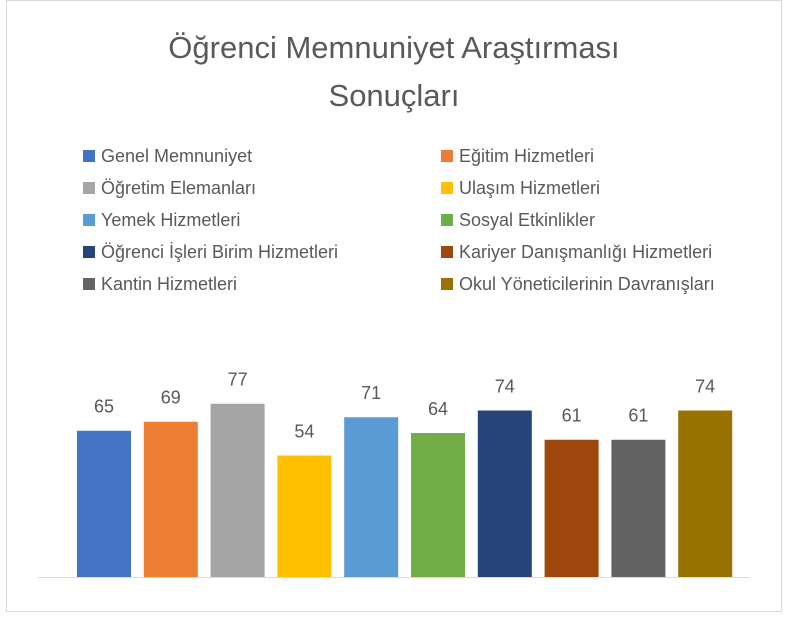  Describe the element at coordinates (527, 220) in the screenshot. I see `legend-label: Sosyal Etkinlikler` at that location.